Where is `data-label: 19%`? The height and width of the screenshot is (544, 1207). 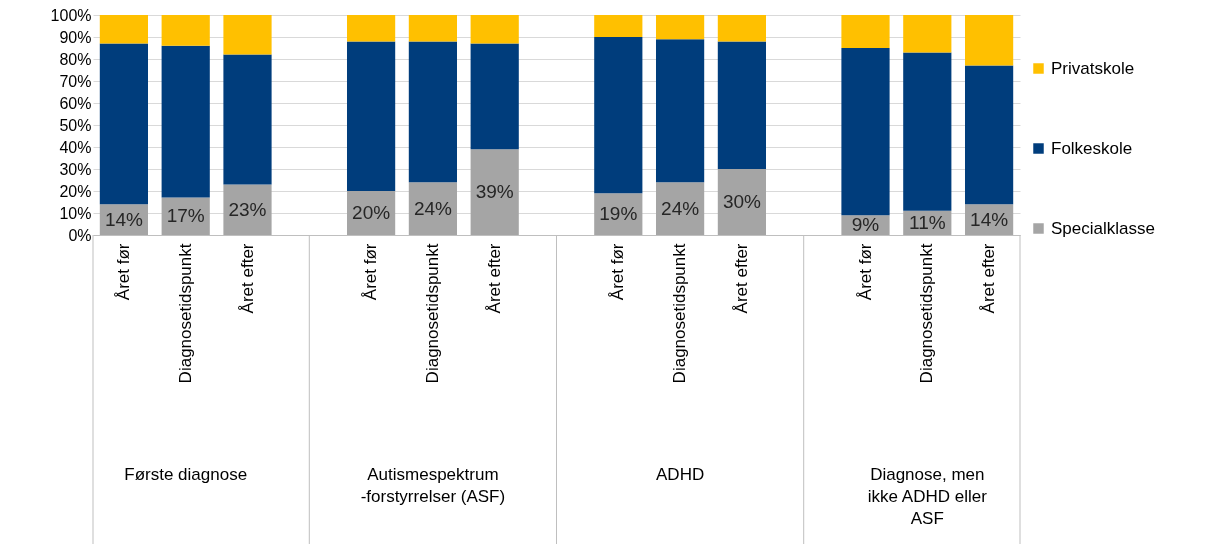 data-label: 19% is located at coordinates (618, 214).